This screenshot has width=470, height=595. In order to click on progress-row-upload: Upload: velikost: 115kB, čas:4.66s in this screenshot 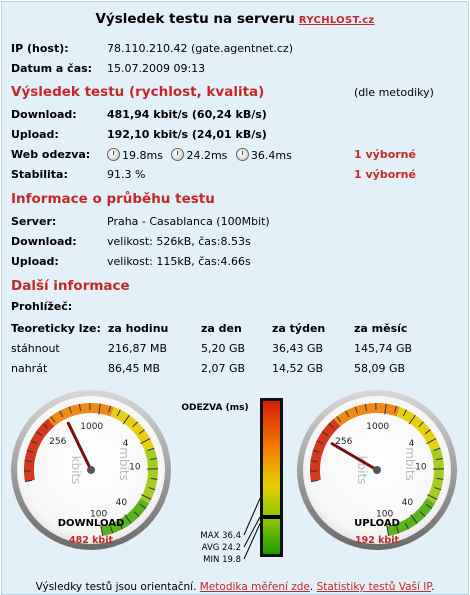, I will do `click(235, 262)`.